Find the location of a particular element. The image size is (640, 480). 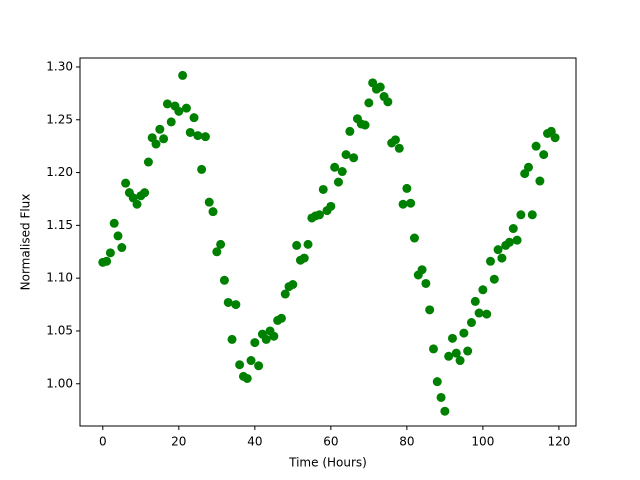

x-tick-label: 40 is located at coordinates (254, 442).